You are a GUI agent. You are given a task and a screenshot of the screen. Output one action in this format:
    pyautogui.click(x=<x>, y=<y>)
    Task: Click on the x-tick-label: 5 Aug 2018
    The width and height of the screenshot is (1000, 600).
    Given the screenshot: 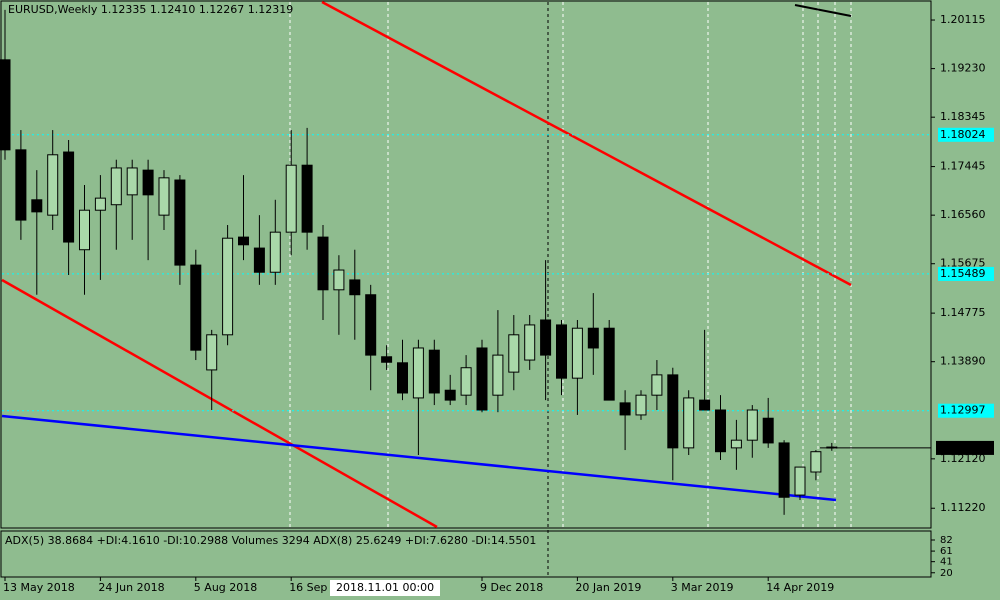 What is the action you would take?
    pyautogui.click(x=225, y=587)
    